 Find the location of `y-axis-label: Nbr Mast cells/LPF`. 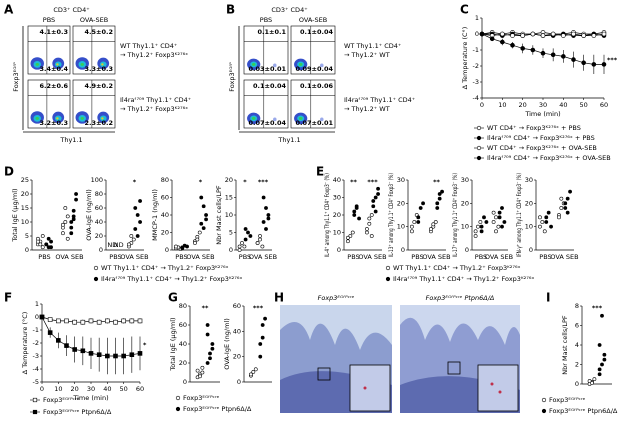

y-axis-label: Nbr Mast cells/LPF is located at coordinates (565, 345).